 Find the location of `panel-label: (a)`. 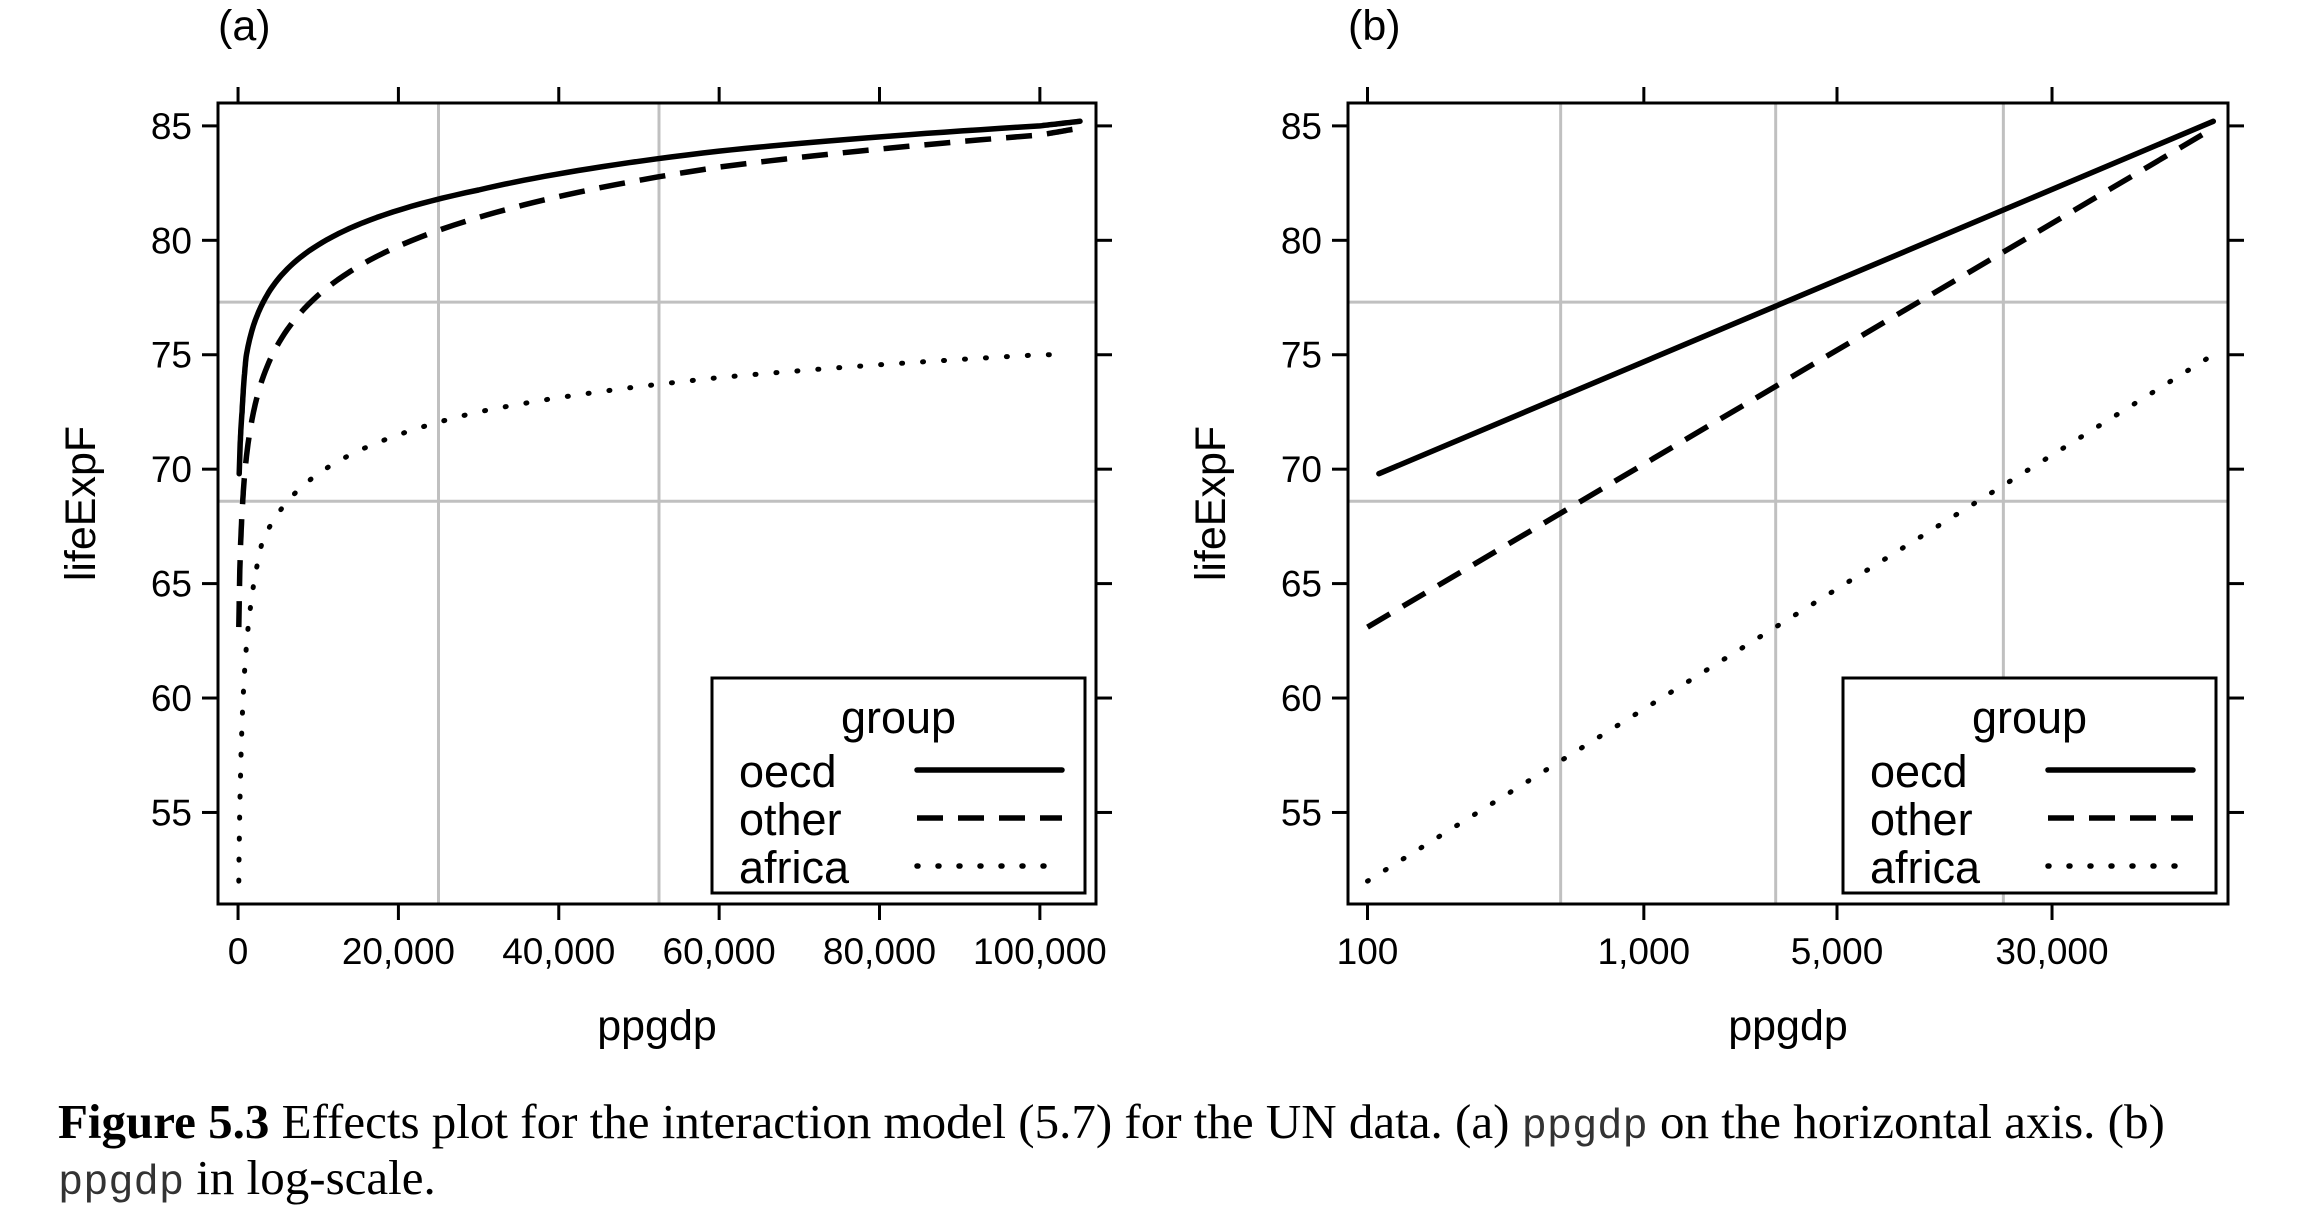

panel-label: (a) is located at coordinates (244, 26).